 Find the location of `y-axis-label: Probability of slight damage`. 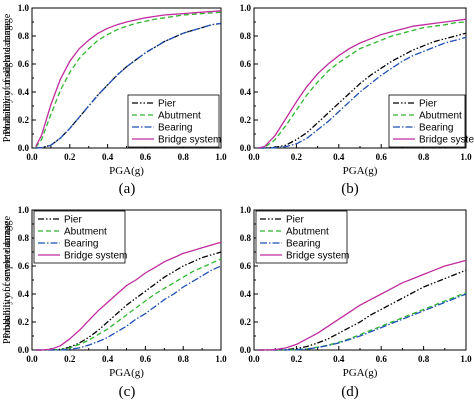

y-axis-label: Probability of slight damage is located at coordinates (7, 78).